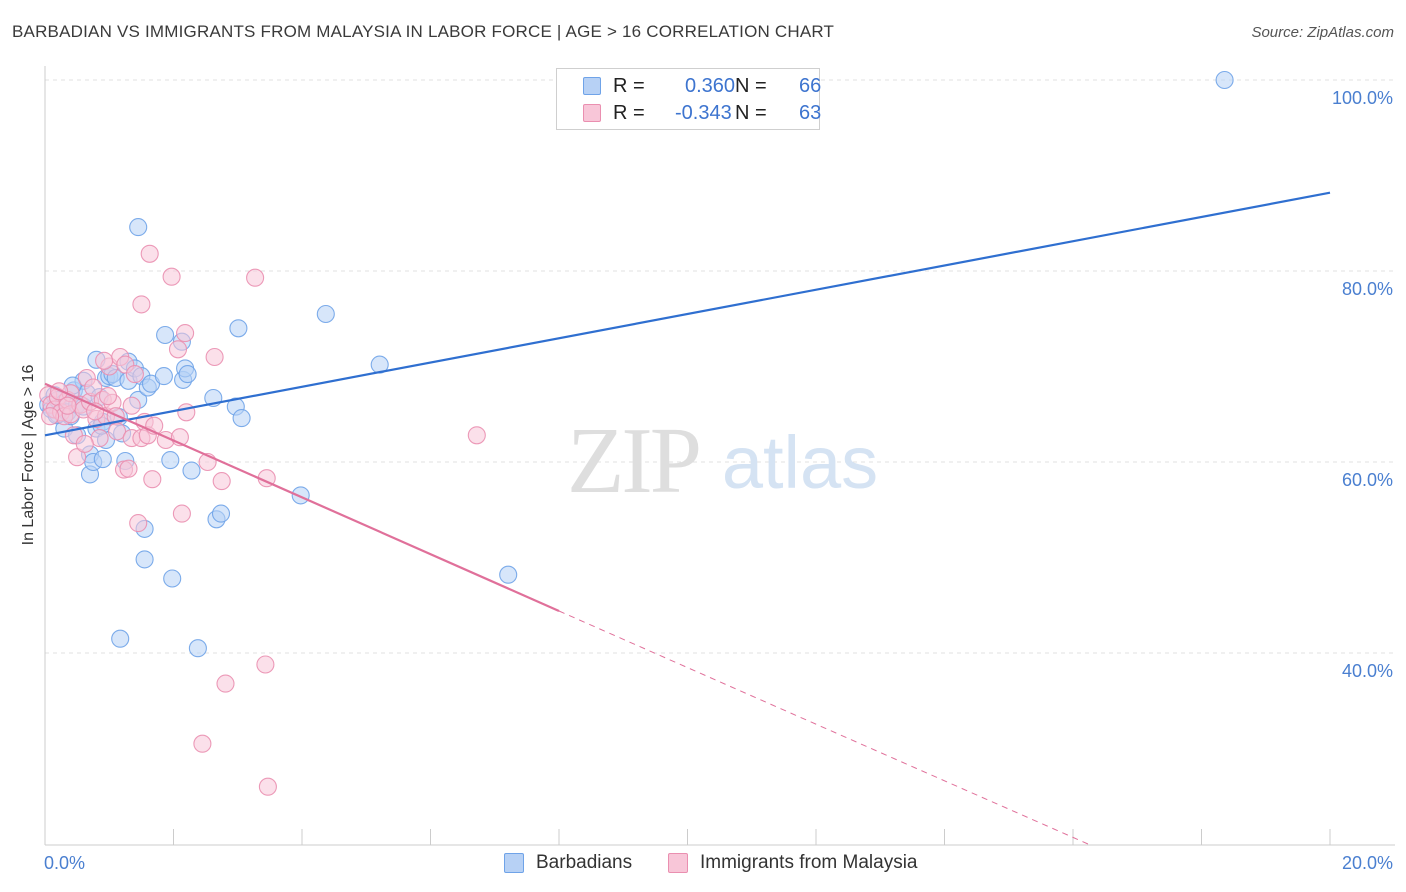  What do you see at coordinates (809, 862) in the screenshot?
I see `bottom-legend-label: Immigrants from Malaysia` at bounding box center [809, 862].